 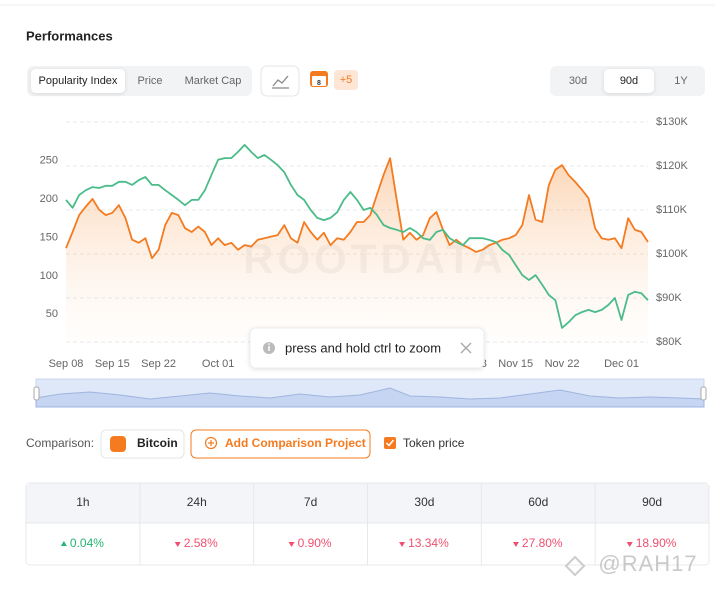 What do you see at coordinates (310, 502) in the screenshot?
I see `table-header: 7d` at bounding box center [310, 502].